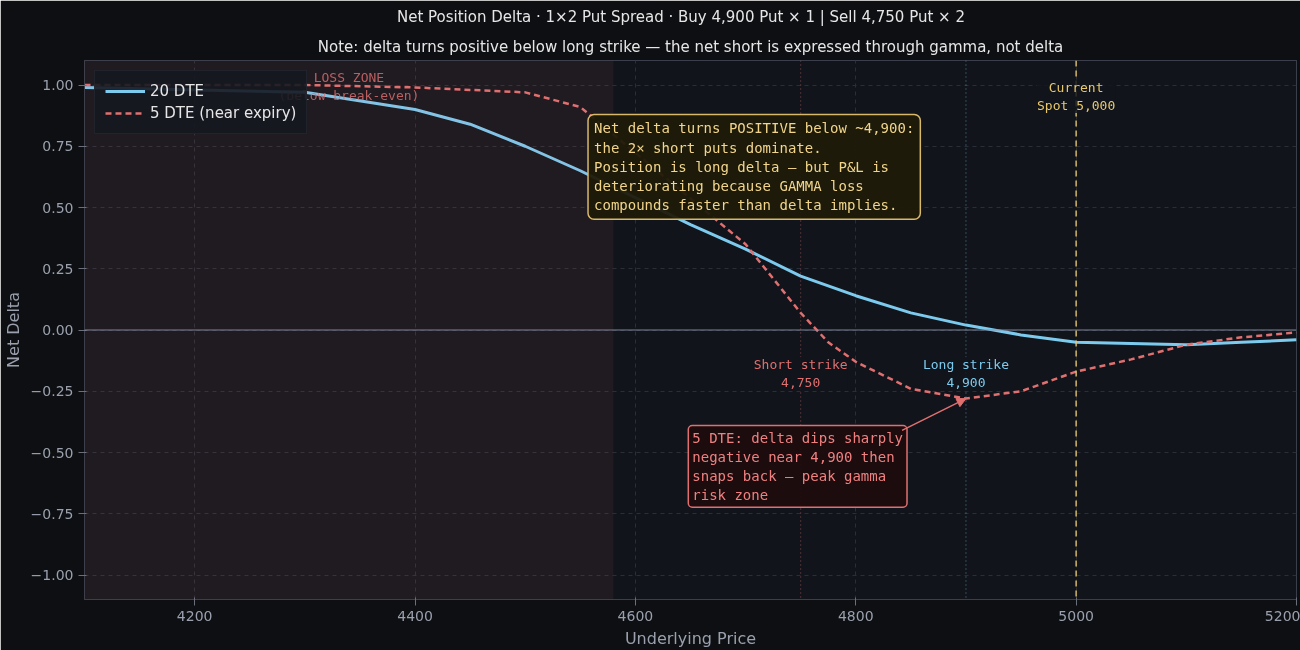  Describe the element at coordinates (1076, 615) in the screenshot. I see `x-tick-label: 5000` at that location.